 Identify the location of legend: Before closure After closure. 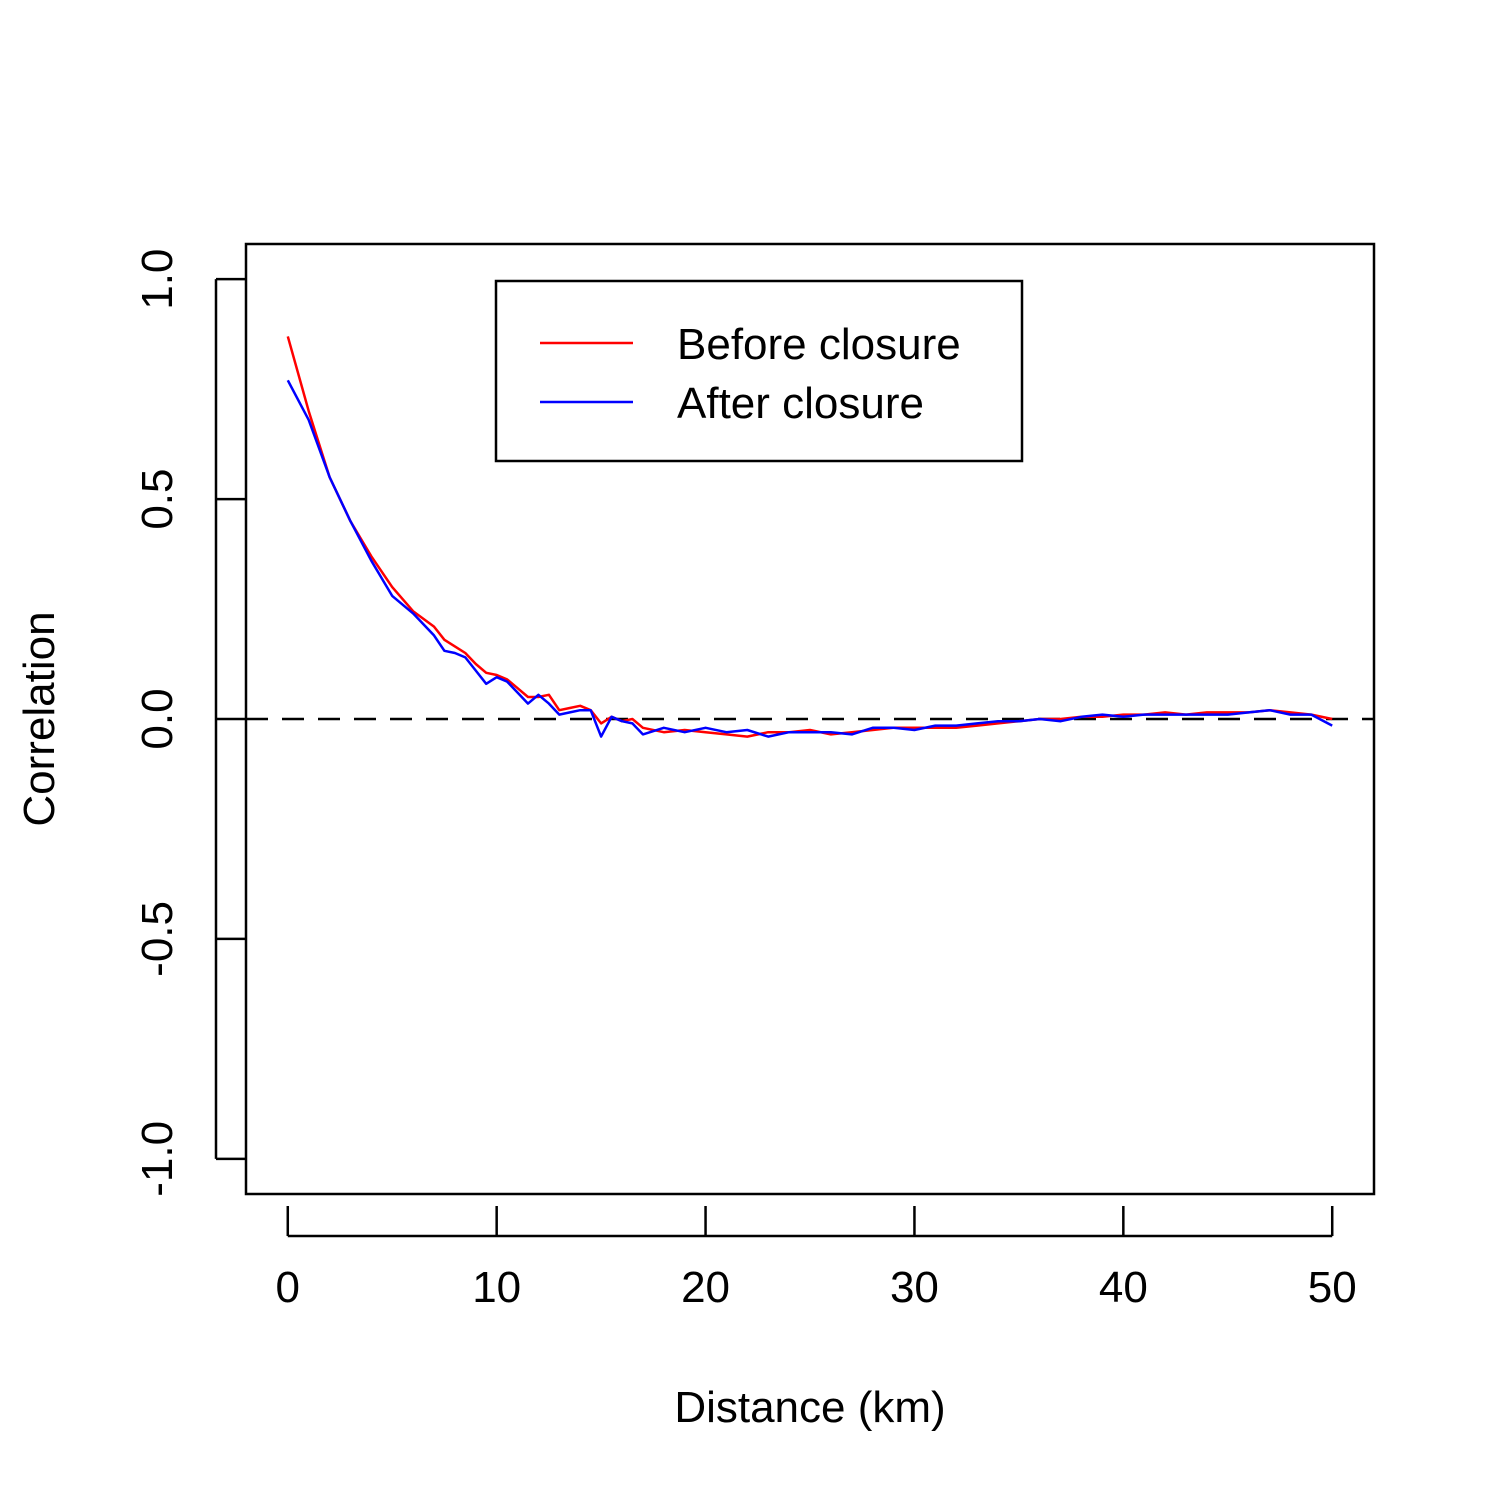
(759, 371).